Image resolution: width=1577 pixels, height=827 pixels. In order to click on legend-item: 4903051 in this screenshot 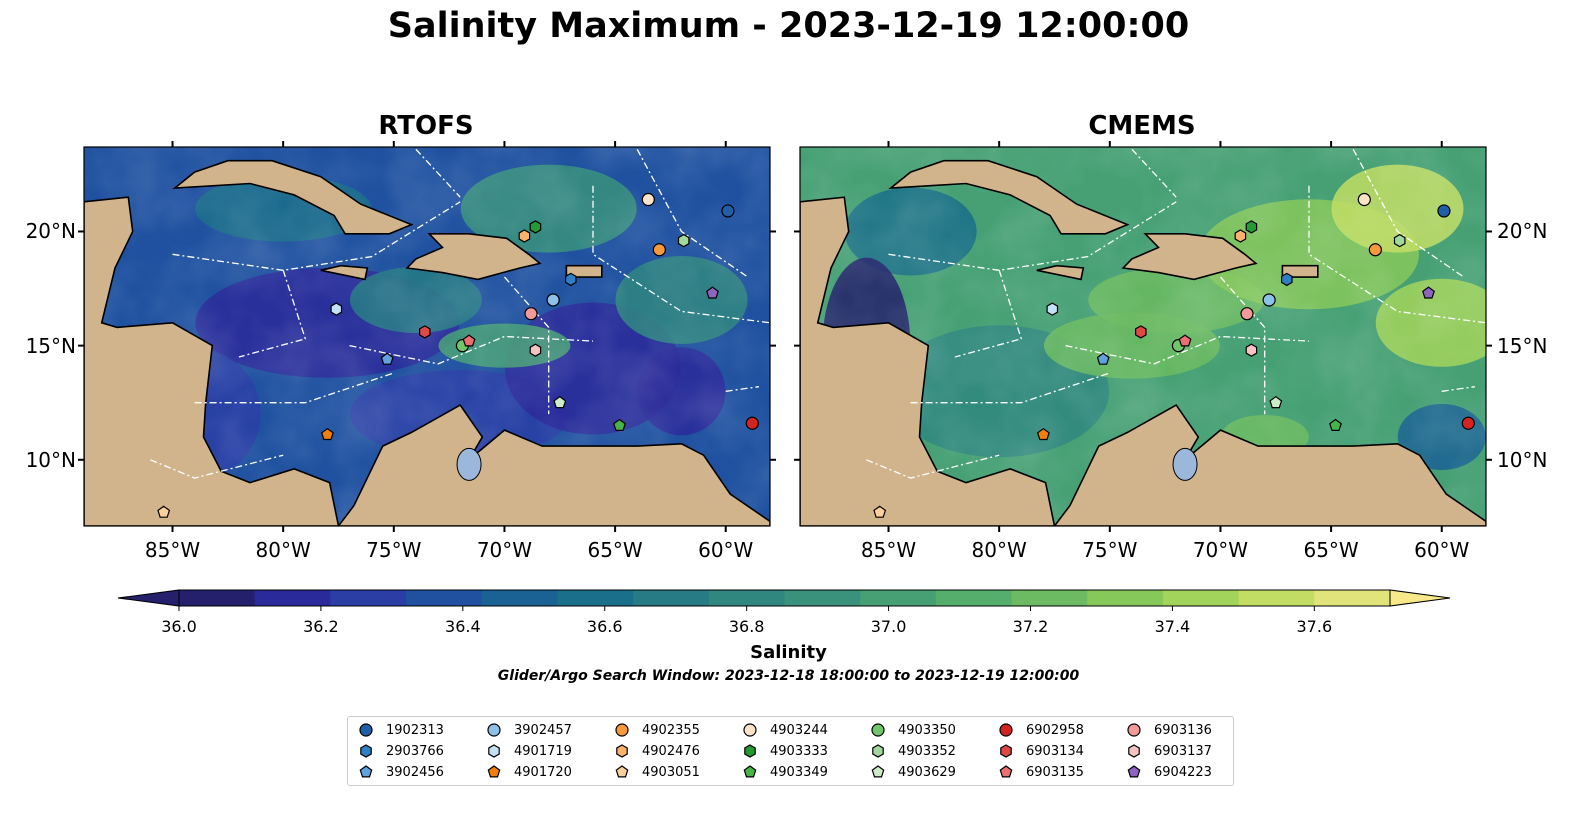, I will do `click(657, 772)`.